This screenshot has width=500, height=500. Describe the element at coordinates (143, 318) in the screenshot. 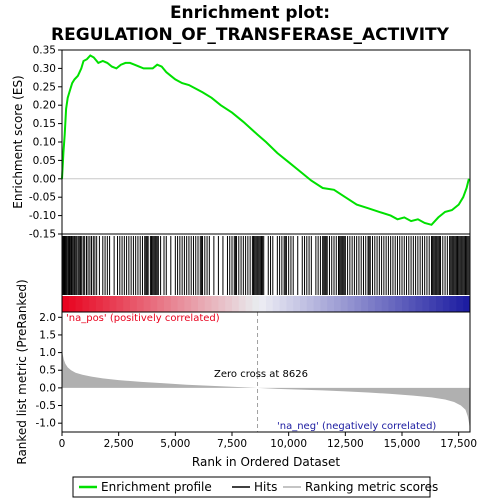

I see `positive-correlated-label: 'na_pos' (positively correlated)` at that location.